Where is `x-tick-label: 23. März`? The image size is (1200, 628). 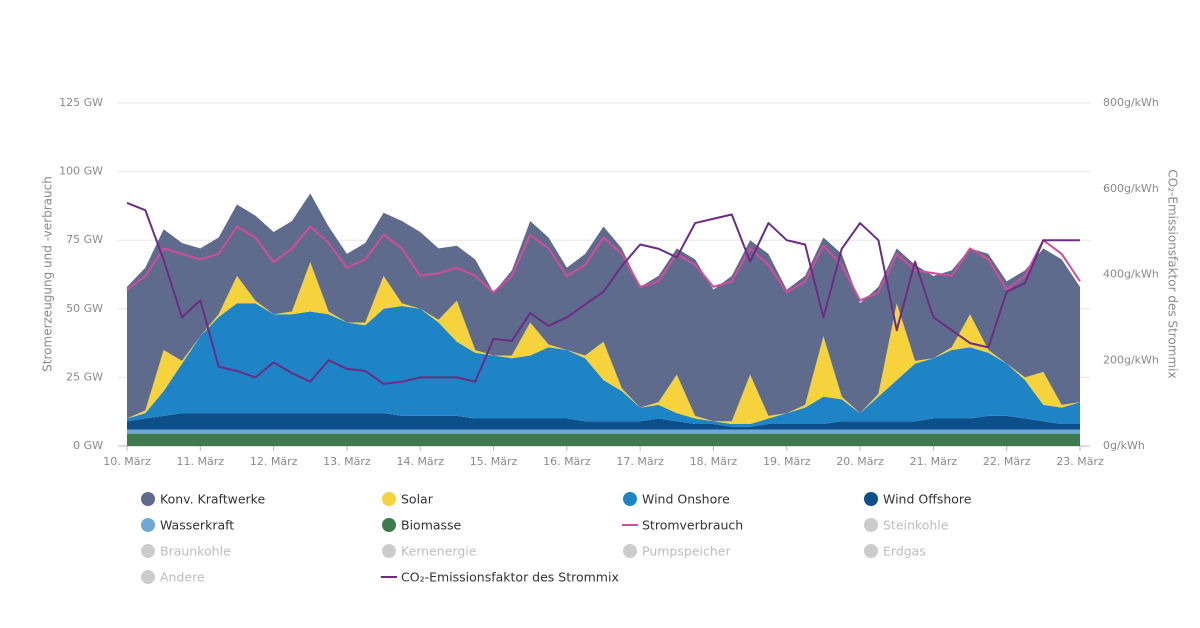 x-tick-label: 23. März is located at coordinates (1080, 461).